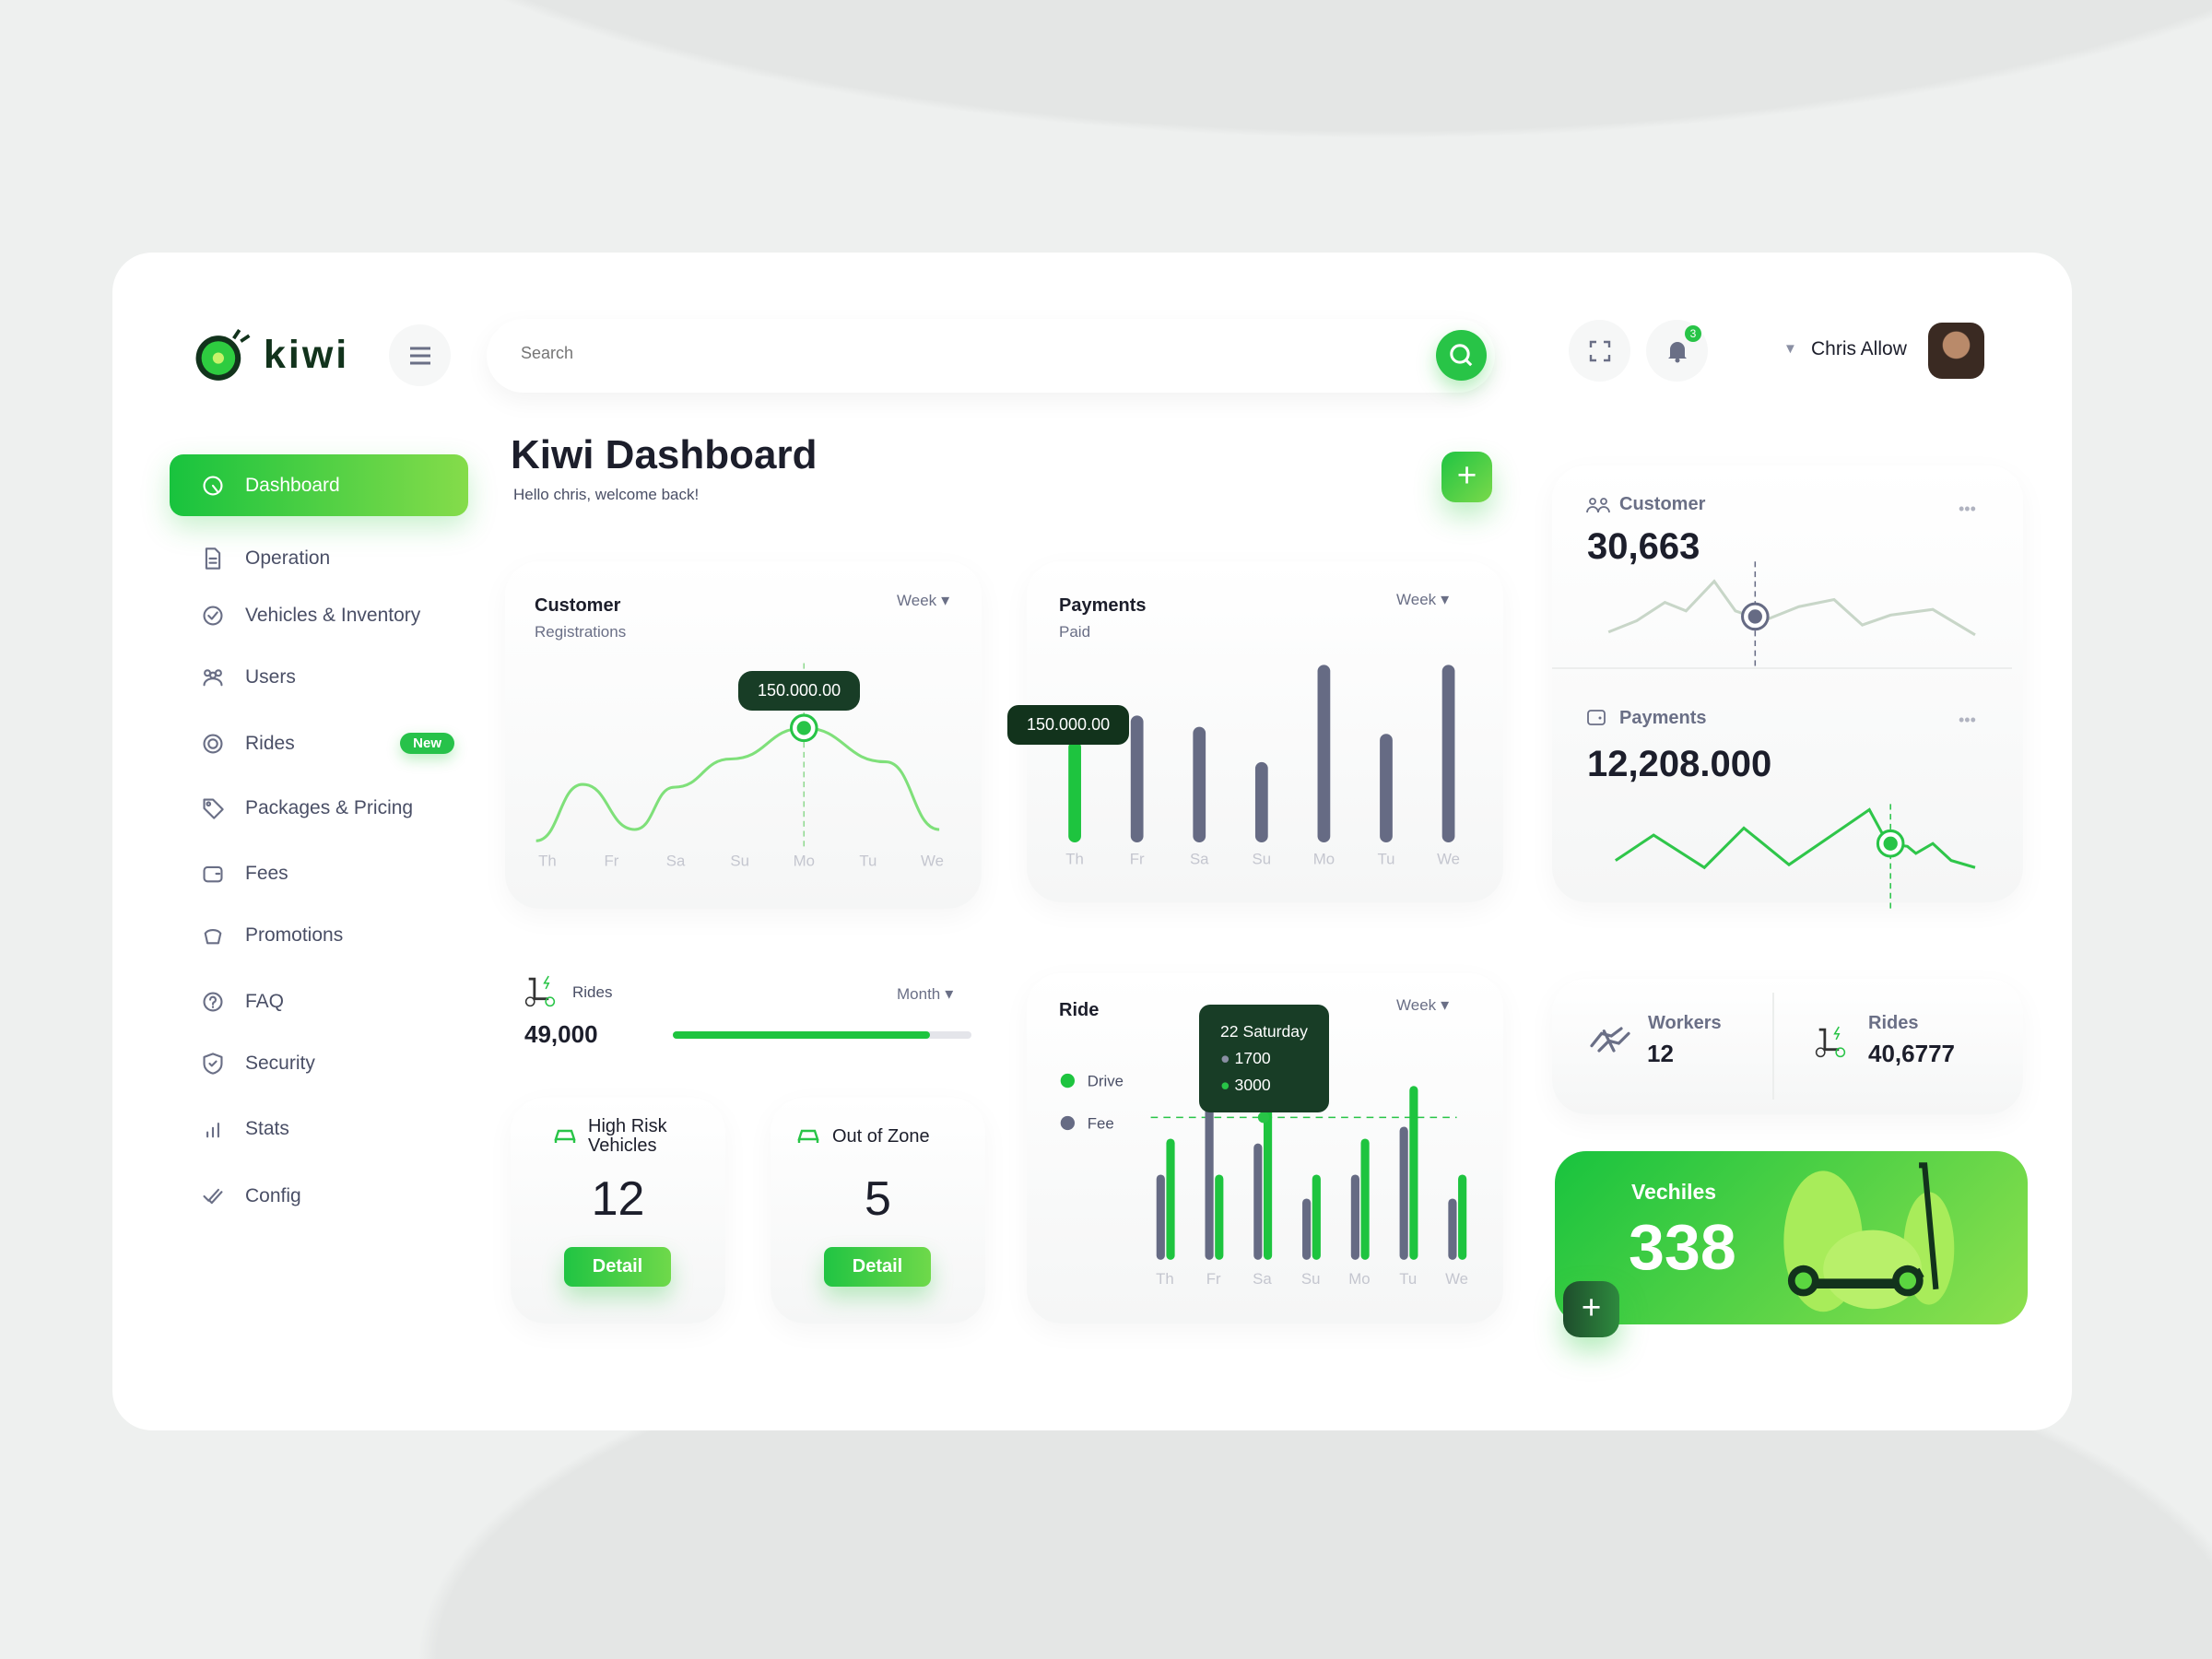  I want to click on question-icon, so click(212, 1001).